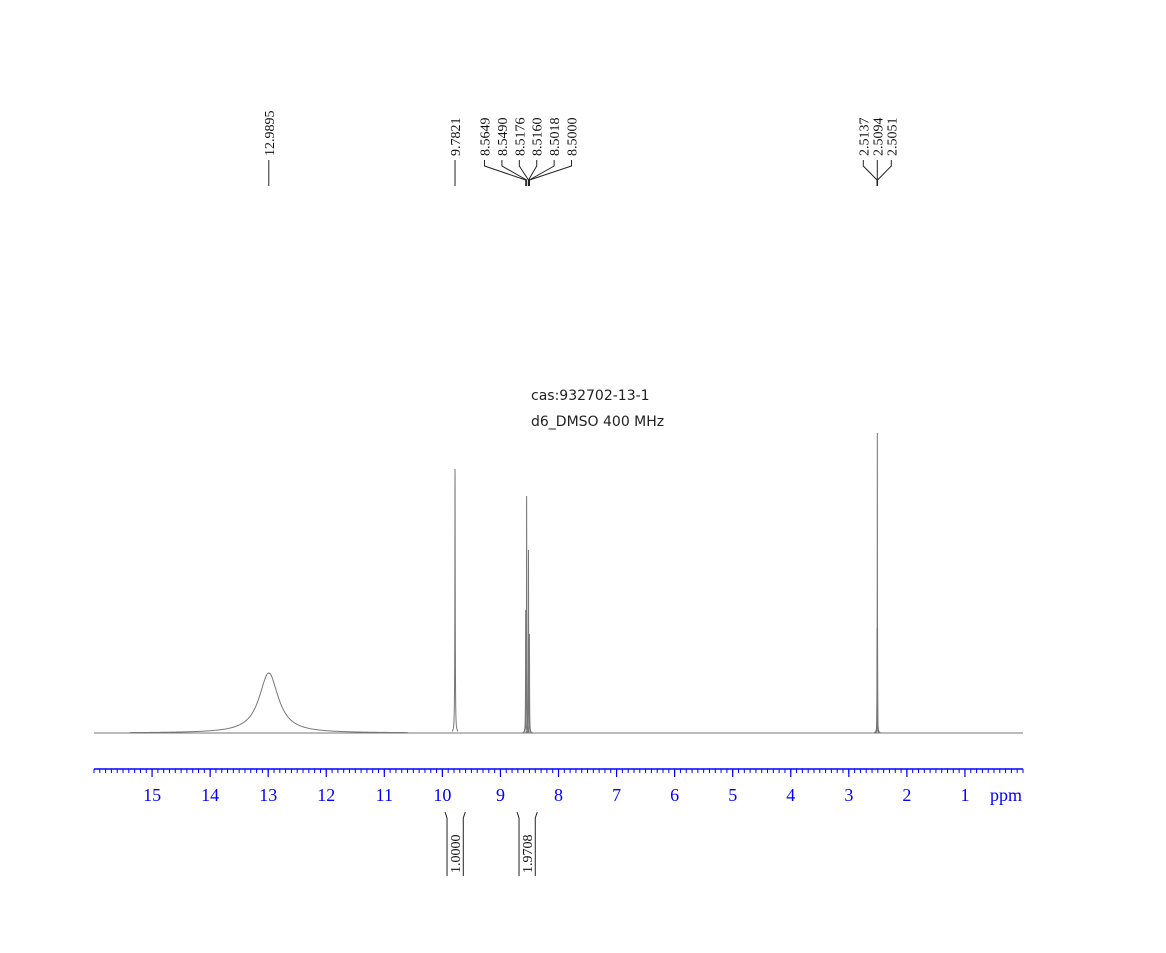 The height and width of the screenshot is (953, 1166). I want to click on x-tick-label: 3, so click(848, 795).